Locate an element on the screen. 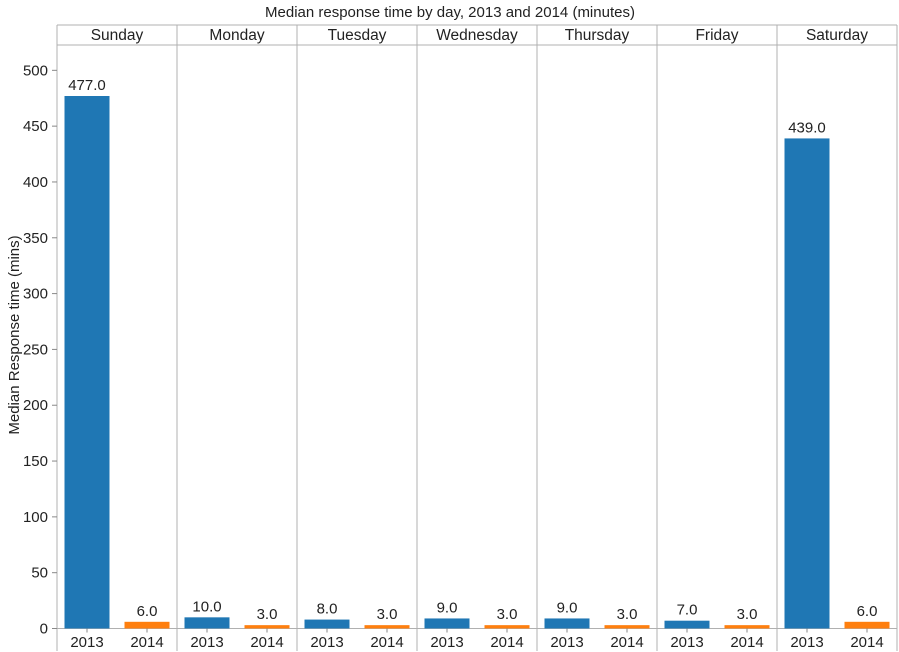  y-tick-label: 200 is located at coordinates (35, 405).